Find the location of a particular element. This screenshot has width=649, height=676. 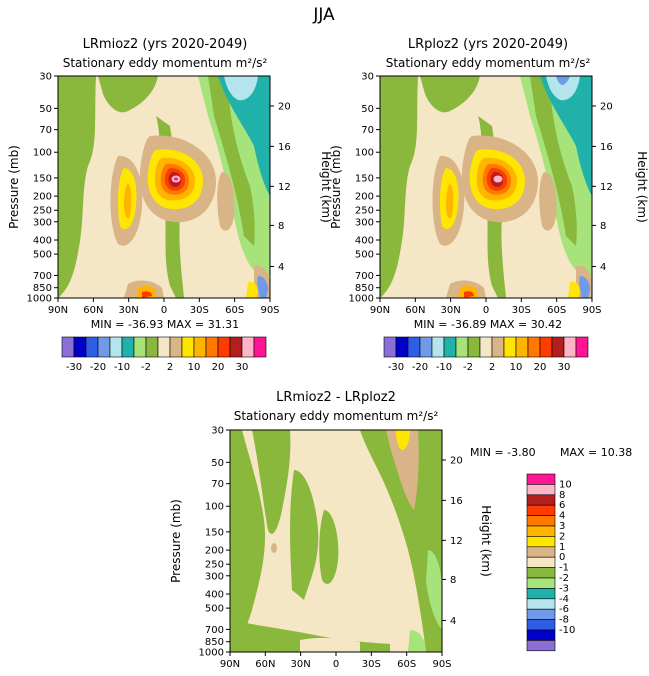

panel-1-surface-red is located at coordinates (147, 294).